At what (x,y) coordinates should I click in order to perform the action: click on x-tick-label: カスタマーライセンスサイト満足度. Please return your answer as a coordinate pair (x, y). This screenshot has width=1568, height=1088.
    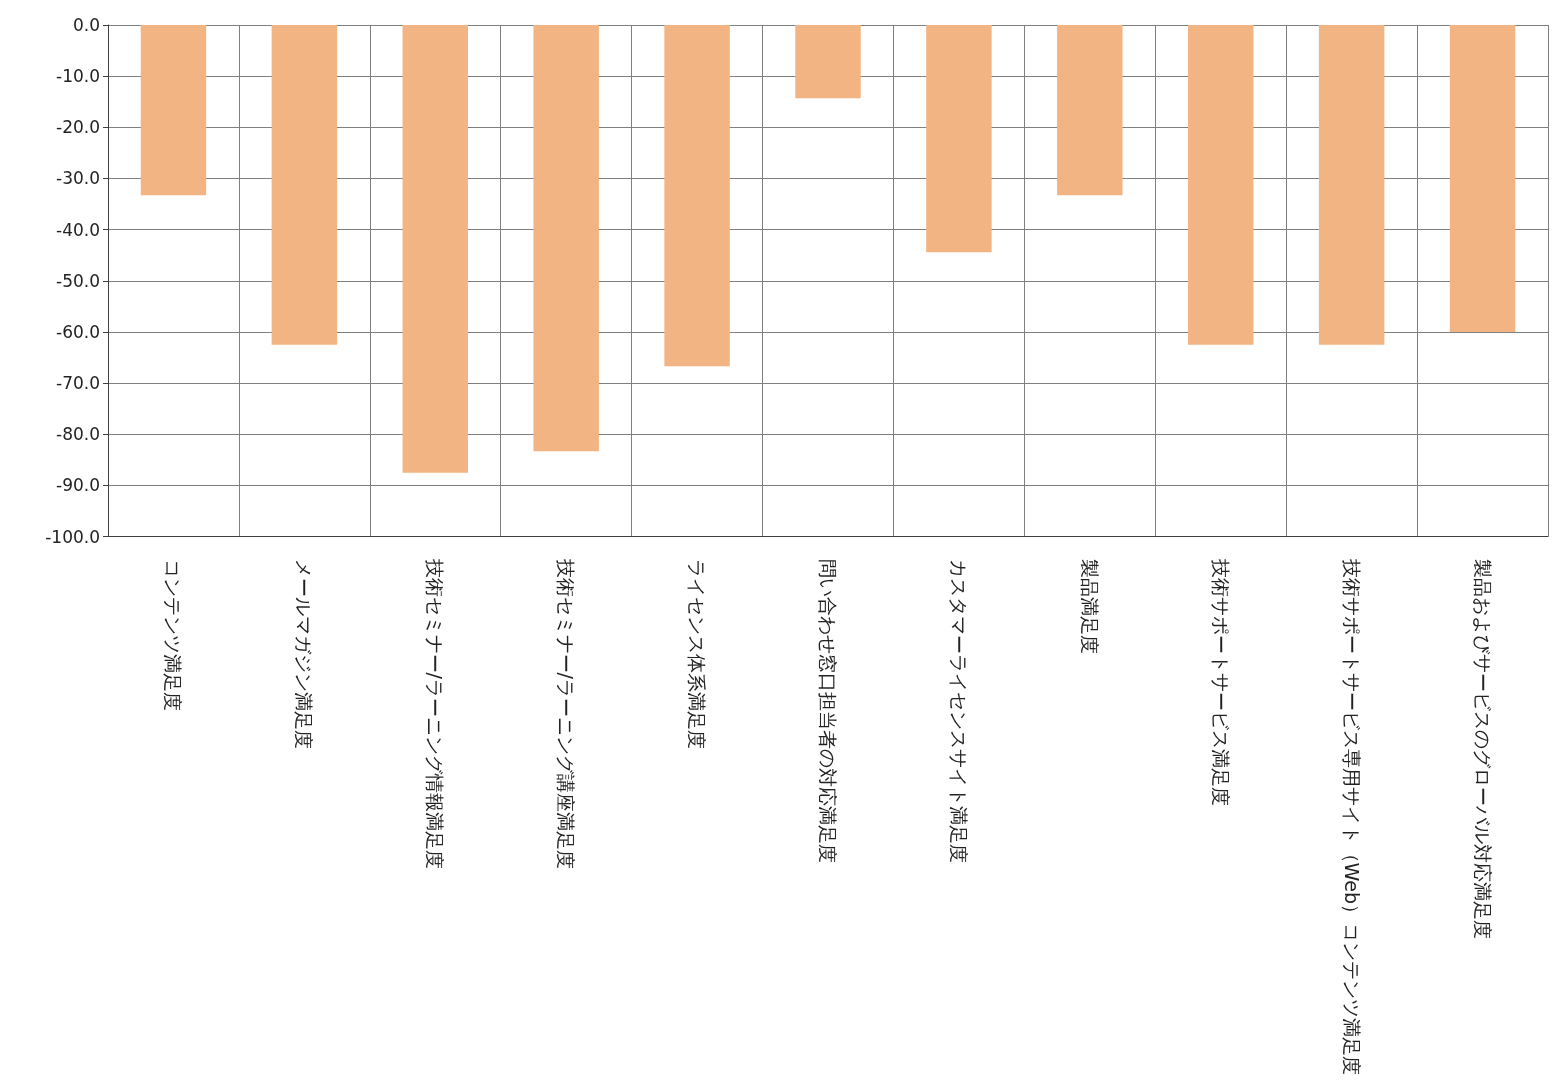
    Looking at the image, I should click on (958, 710).